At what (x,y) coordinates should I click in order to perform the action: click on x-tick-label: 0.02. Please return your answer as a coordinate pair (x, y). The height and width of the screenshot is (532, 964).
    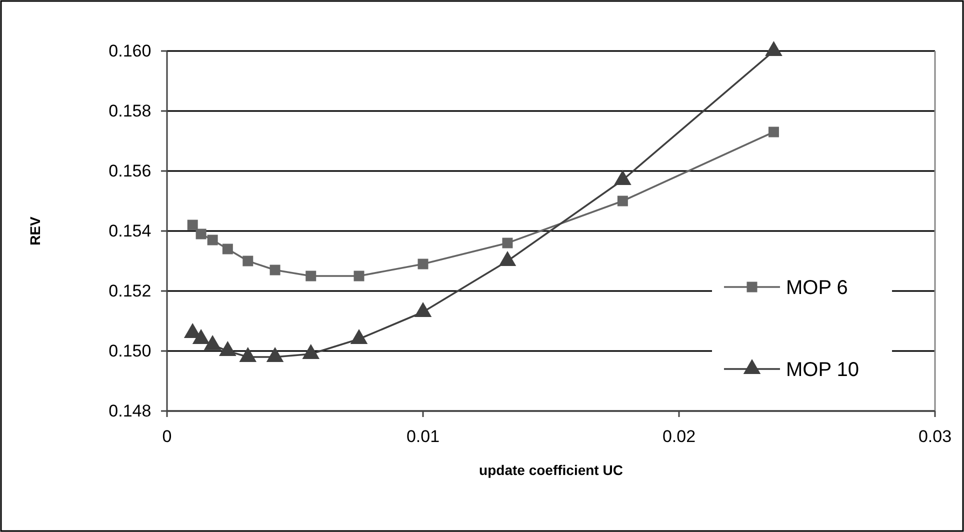
    Looking at the image, I should click on (679, 436).